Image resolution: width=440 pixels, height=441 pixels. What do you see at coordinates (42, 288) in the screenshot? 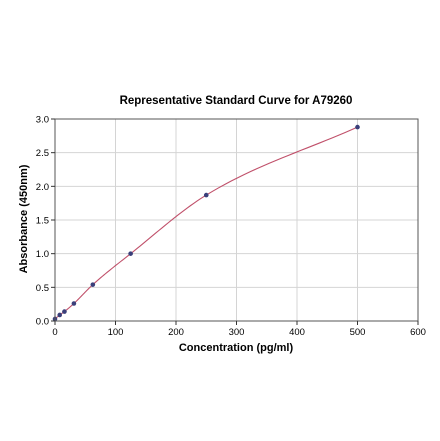
I see `y-tick-label: 0.5` at bounding box center [42, 288].